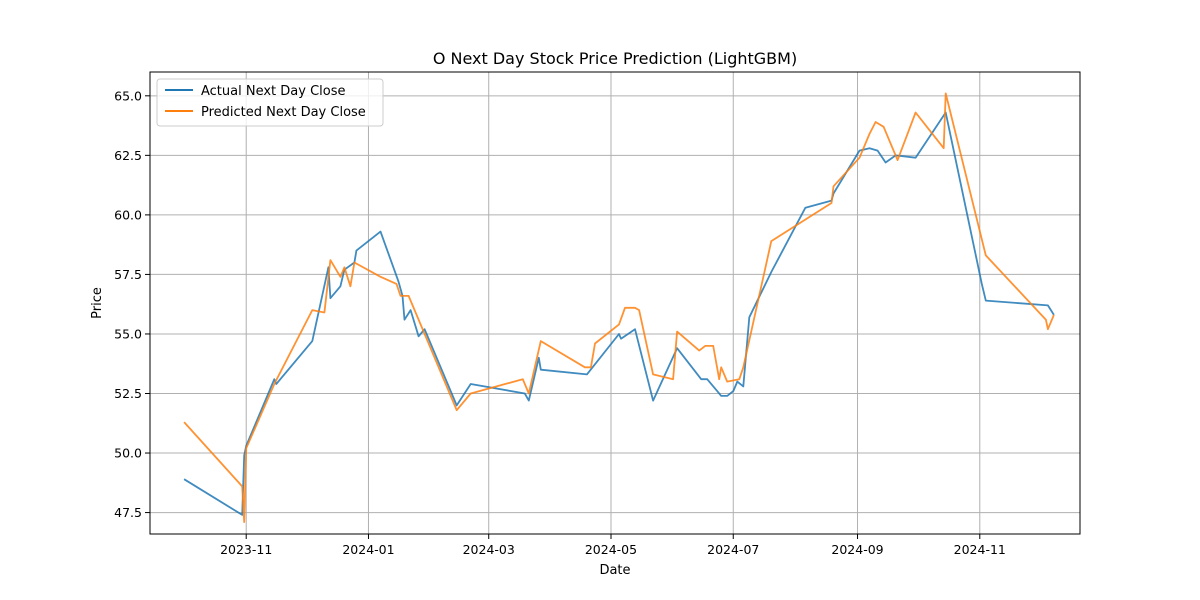  Describe the element at coordinates (128, 512) in the screenshot. I see `y-tick-label: 47.5` at that location.